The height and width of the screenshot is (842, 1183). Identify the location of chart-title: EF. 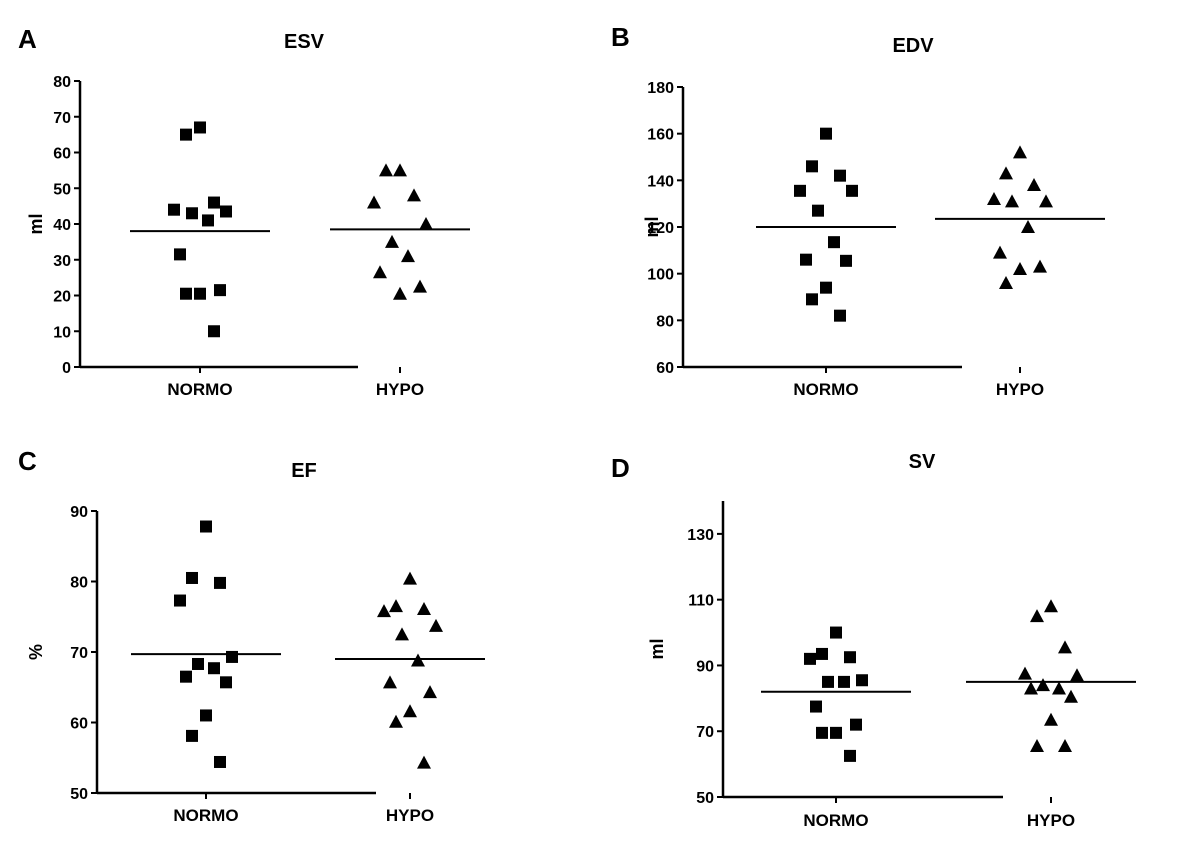
(304, 471).